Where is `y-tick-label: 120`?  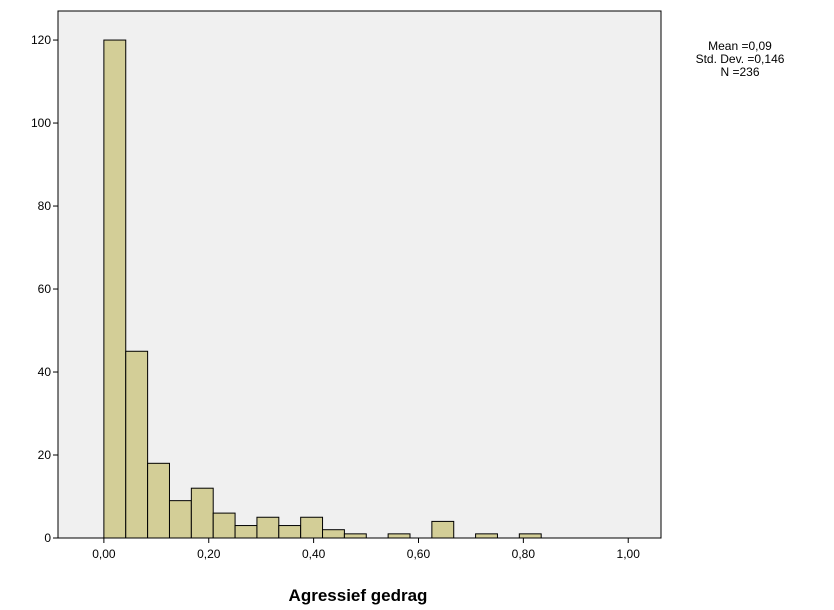 y-tick-label: 120 is located at coordinates (41, 40).